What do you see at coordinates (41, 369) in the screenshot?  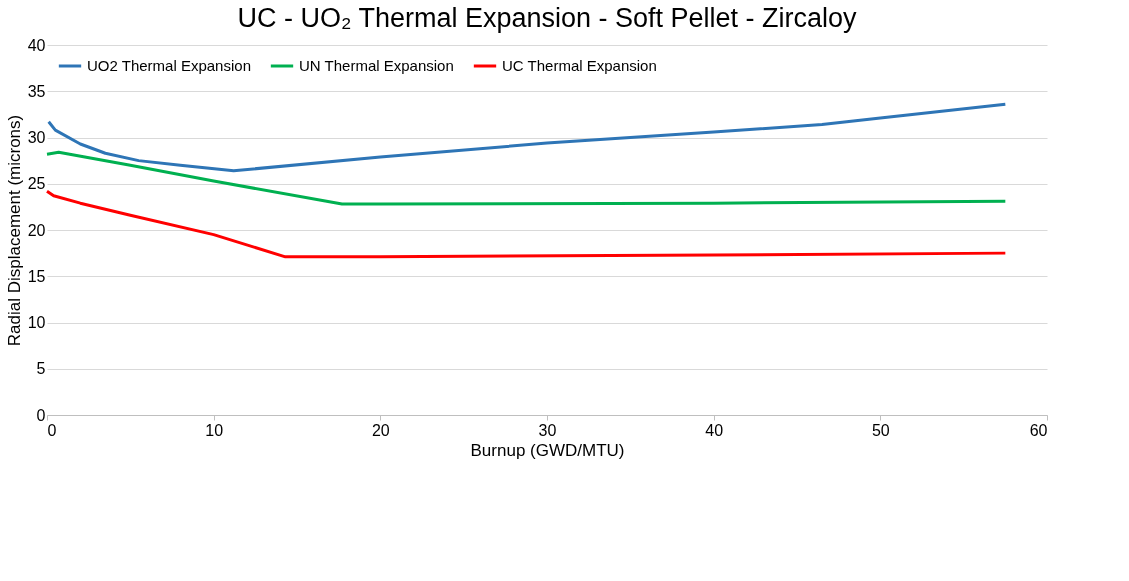 I see `y-tick-label: 5` at bounding box center [41, 369].